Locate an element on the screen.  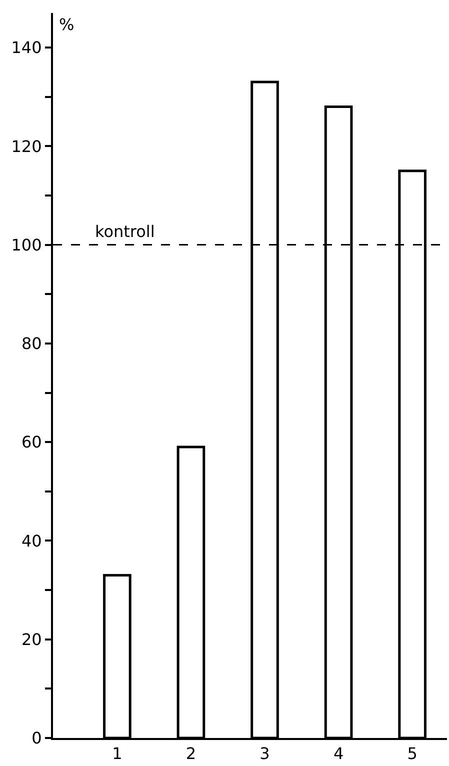
y-tick-label: 140 is located at coordinates (26, 48).